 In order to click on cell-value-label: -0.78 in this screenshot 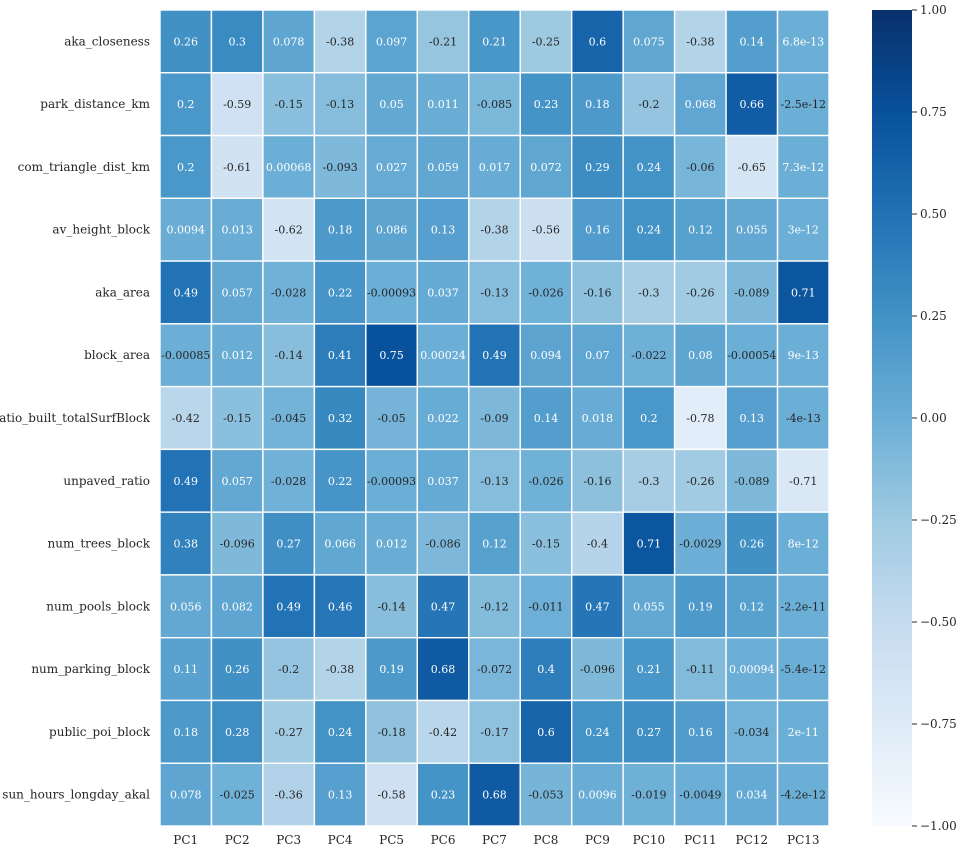, I will do `click(700, 418)`.